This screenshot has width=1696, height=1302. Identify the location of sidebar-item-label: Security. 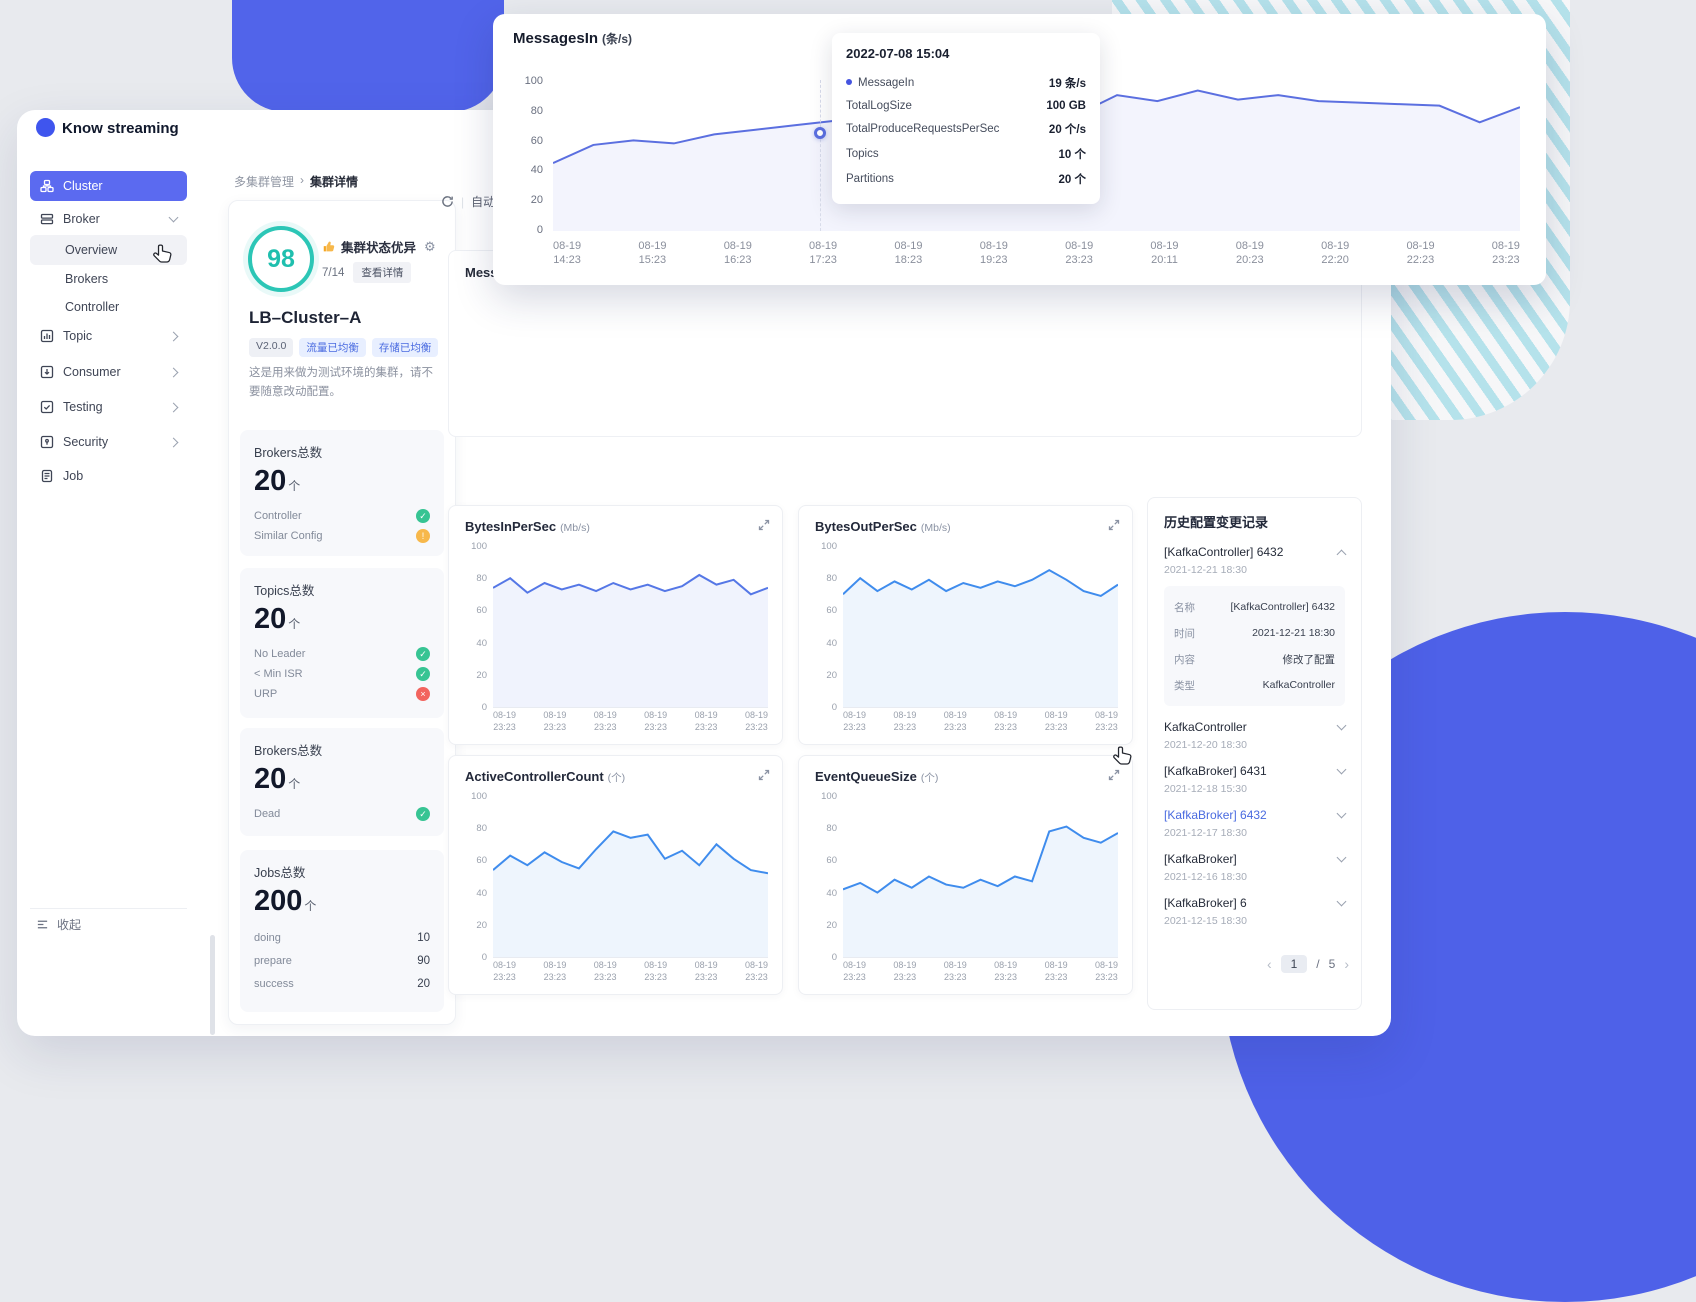
(86, 442).